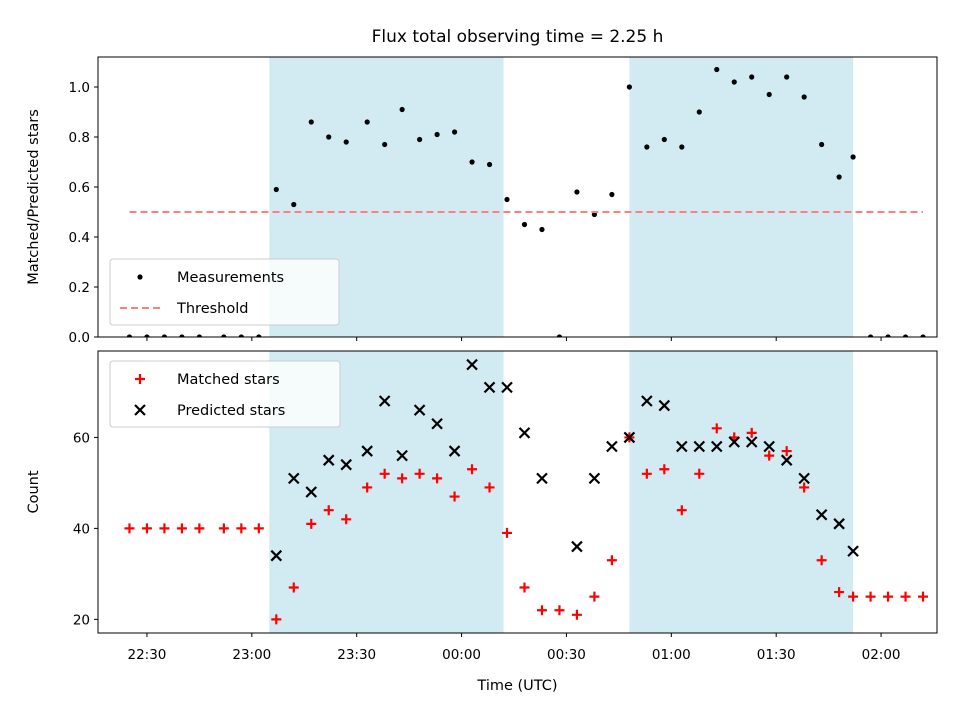  What do you see at coordinates (881, 655) in the screenshot?
I see `x-tick-label: 02:00` at bounding box center [881, 655].